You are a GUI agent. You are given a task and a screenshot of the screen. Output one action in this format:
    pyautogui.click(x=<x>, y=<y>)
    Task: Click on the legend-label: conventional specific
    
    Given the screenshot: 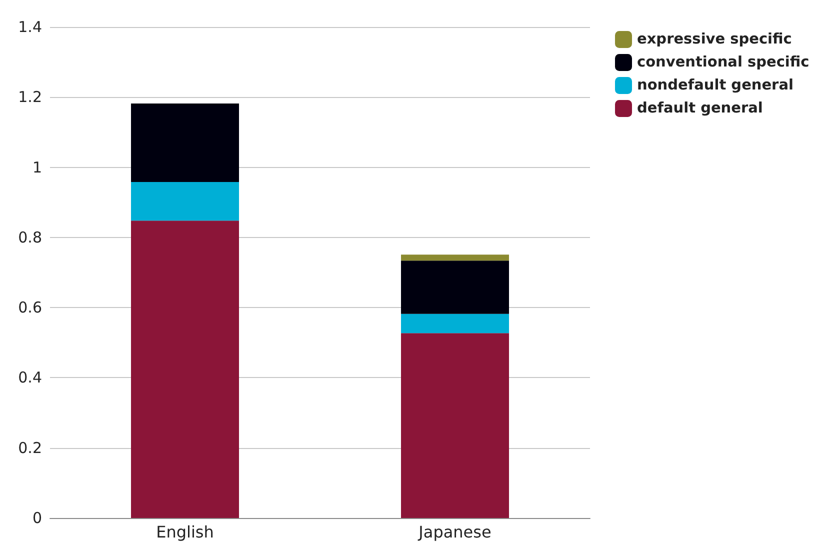 What is the action you would take?
    pyautogui.click(x=723, y=62)
    